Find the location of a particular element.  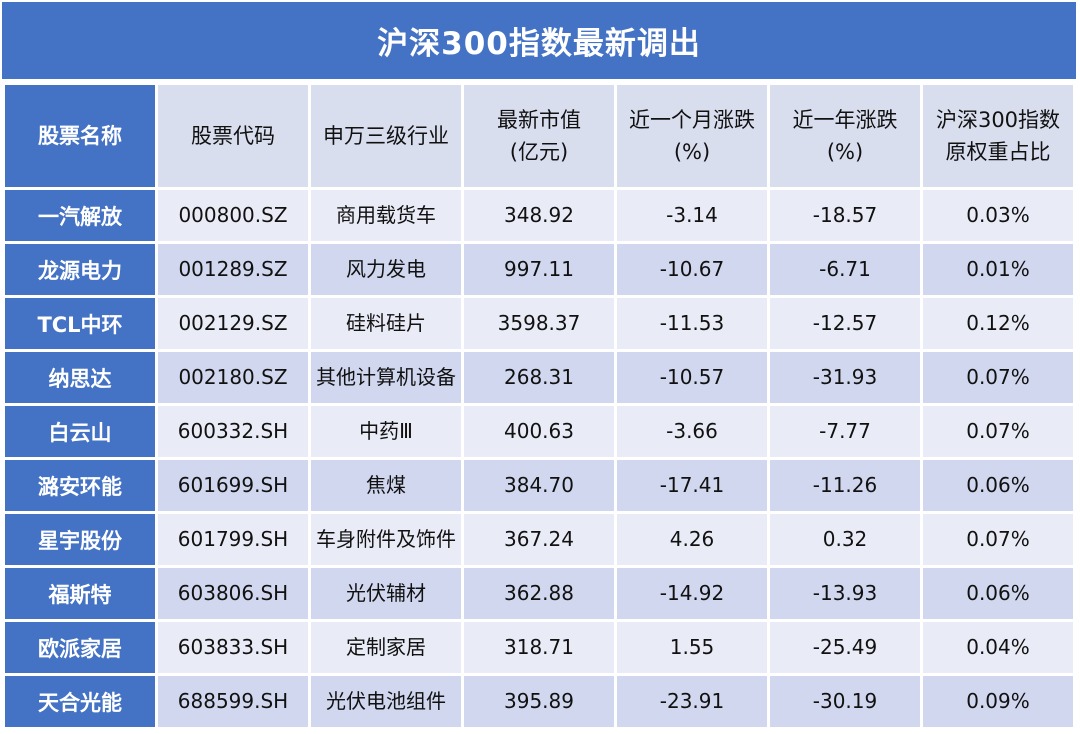

cell-year-change: -31.93 is located at coordinates (845, 377).